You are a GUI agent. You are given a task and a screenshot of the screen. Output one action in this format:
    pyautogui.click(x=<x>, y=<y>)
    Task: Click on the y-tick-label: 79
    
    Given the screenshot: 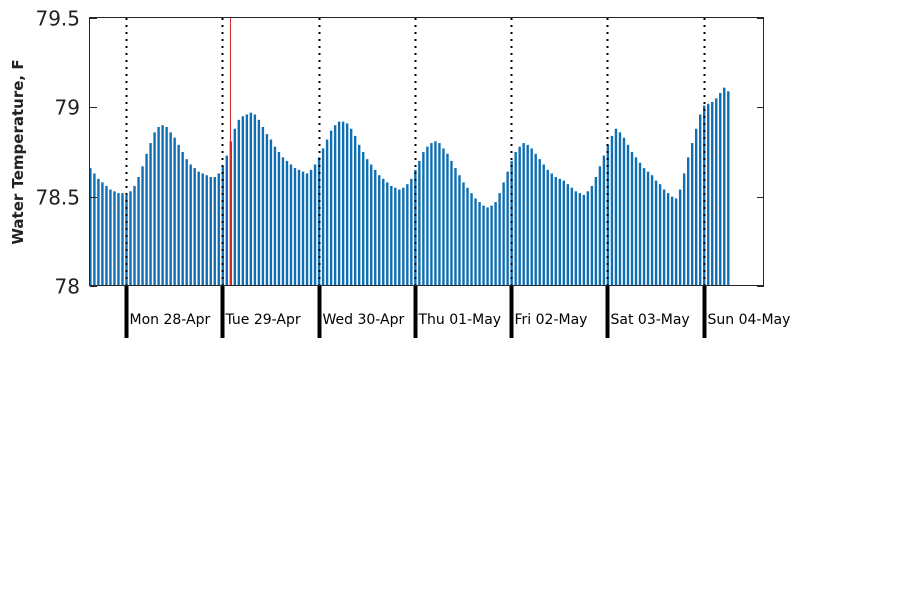 What is the action you would take?
    pyautogui.click(x=67, y=108)
    